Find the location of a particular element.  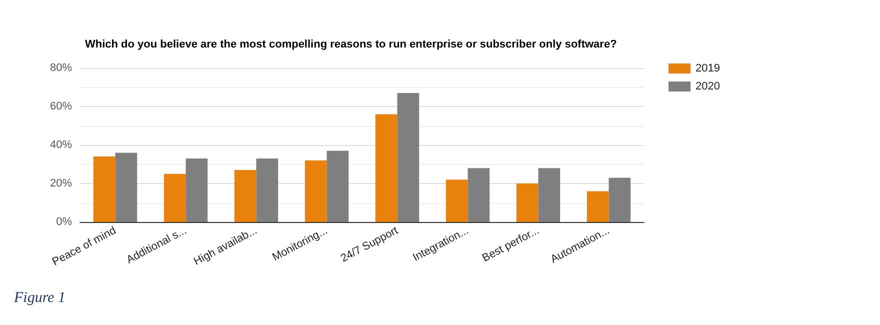

legend-label: 2019 is located at coordinates (708, 68).